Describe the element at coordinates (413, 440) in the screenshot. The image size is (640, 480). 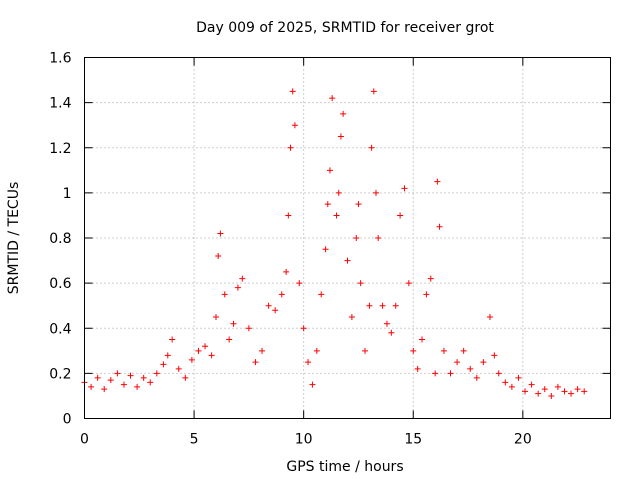
I see `x-tick-label: 15` at that location.